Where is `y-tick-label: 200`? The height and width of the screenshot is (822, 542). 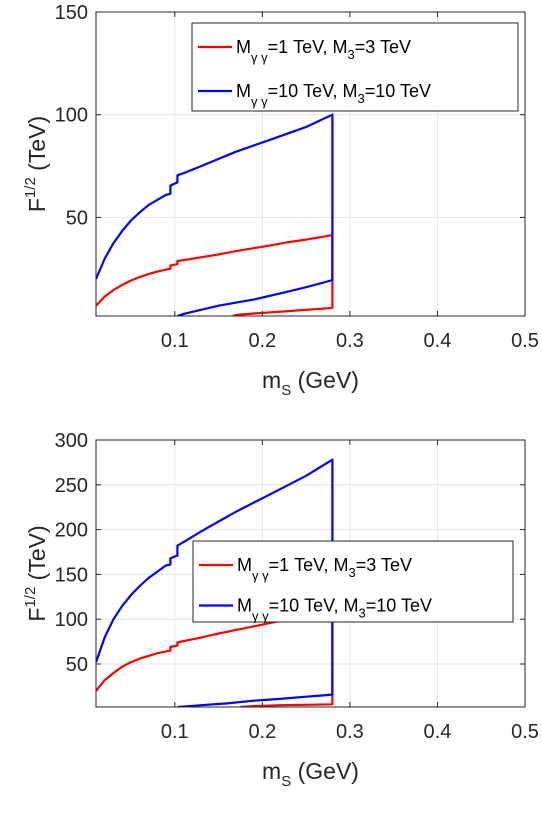 y-tick-label: 200 is located at coordinates (71, 531).